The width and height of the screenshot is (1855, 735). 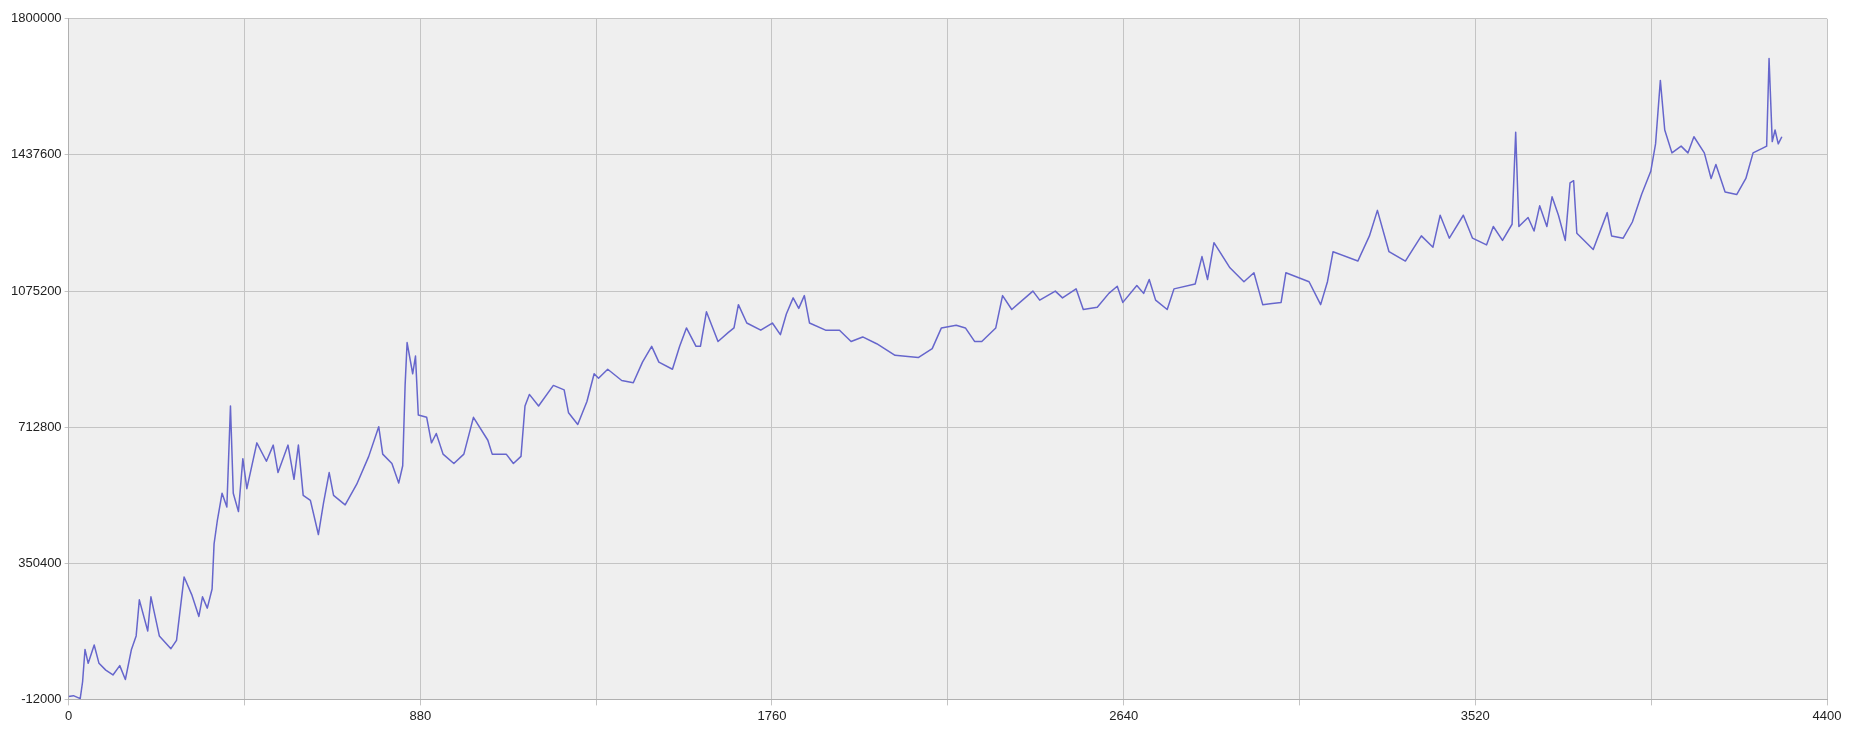 What do you see at coordinates (772, 715) in the screenshot?
I see `x-tick-label: 1760` at bounding box center [772, 715].